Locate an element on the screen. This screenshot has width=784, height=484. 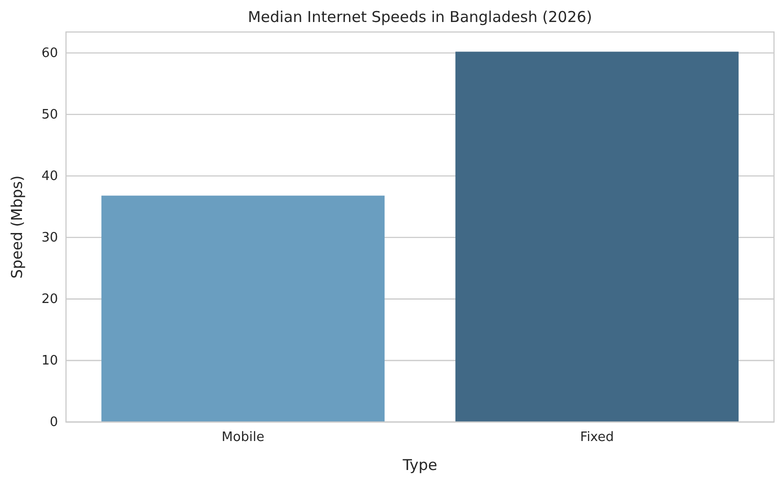
chart-title: Median Internet Speeds in Bangladesh (2026) is located at coordinates (420, 17).